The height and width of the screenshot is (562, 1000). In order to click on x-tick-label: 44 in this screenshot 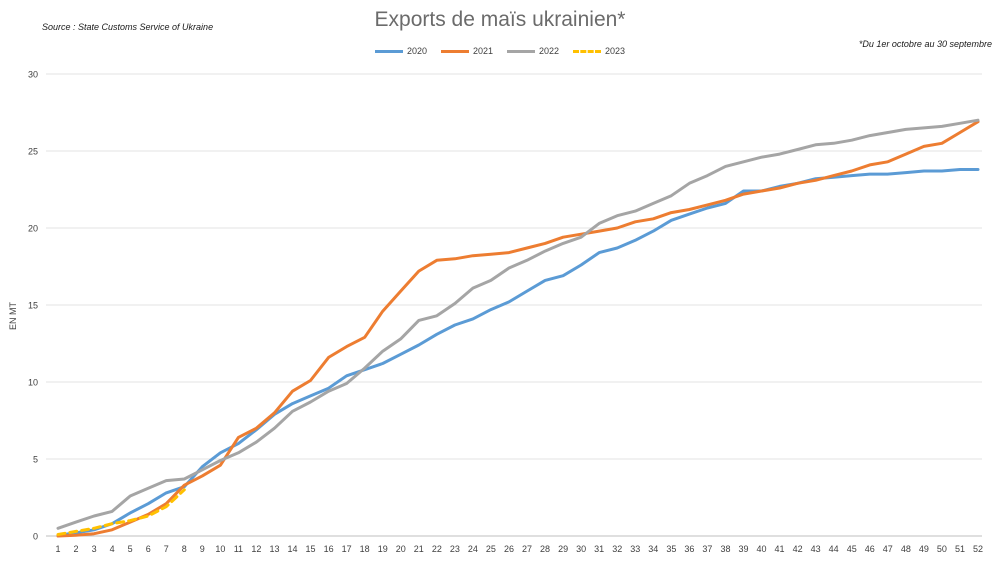, I will do `click(834, 549)`.